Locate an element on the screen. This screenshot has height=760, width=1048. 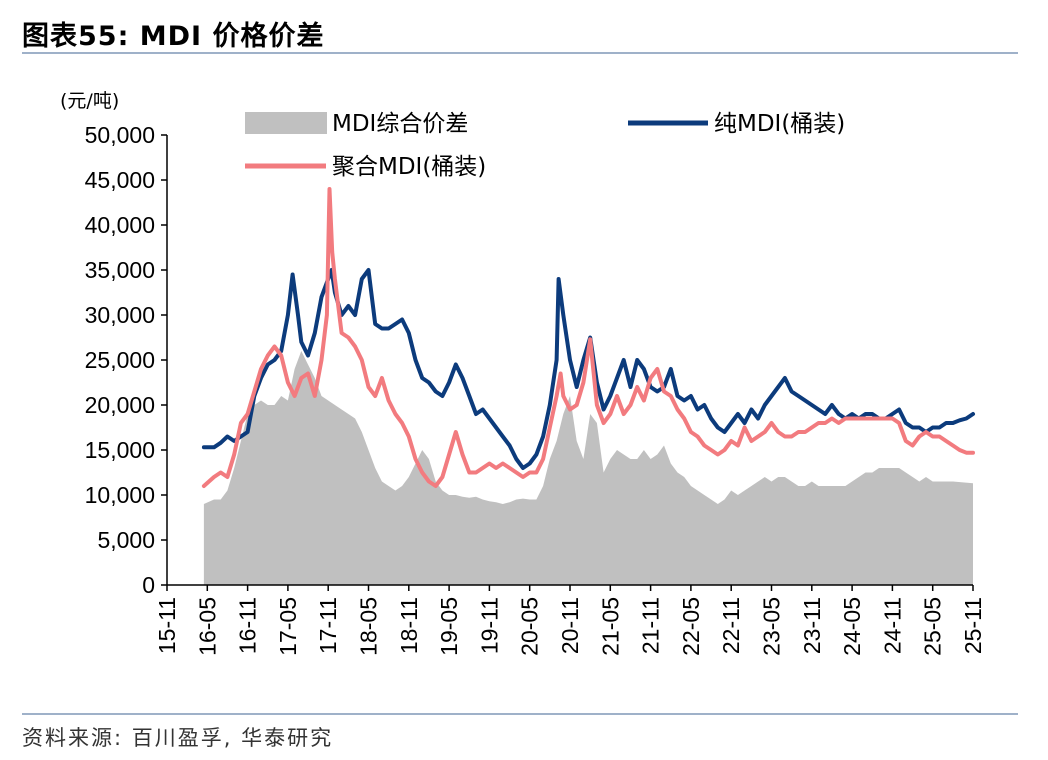
x-tick-label: 22-11 is located at coordinates (731, 625).